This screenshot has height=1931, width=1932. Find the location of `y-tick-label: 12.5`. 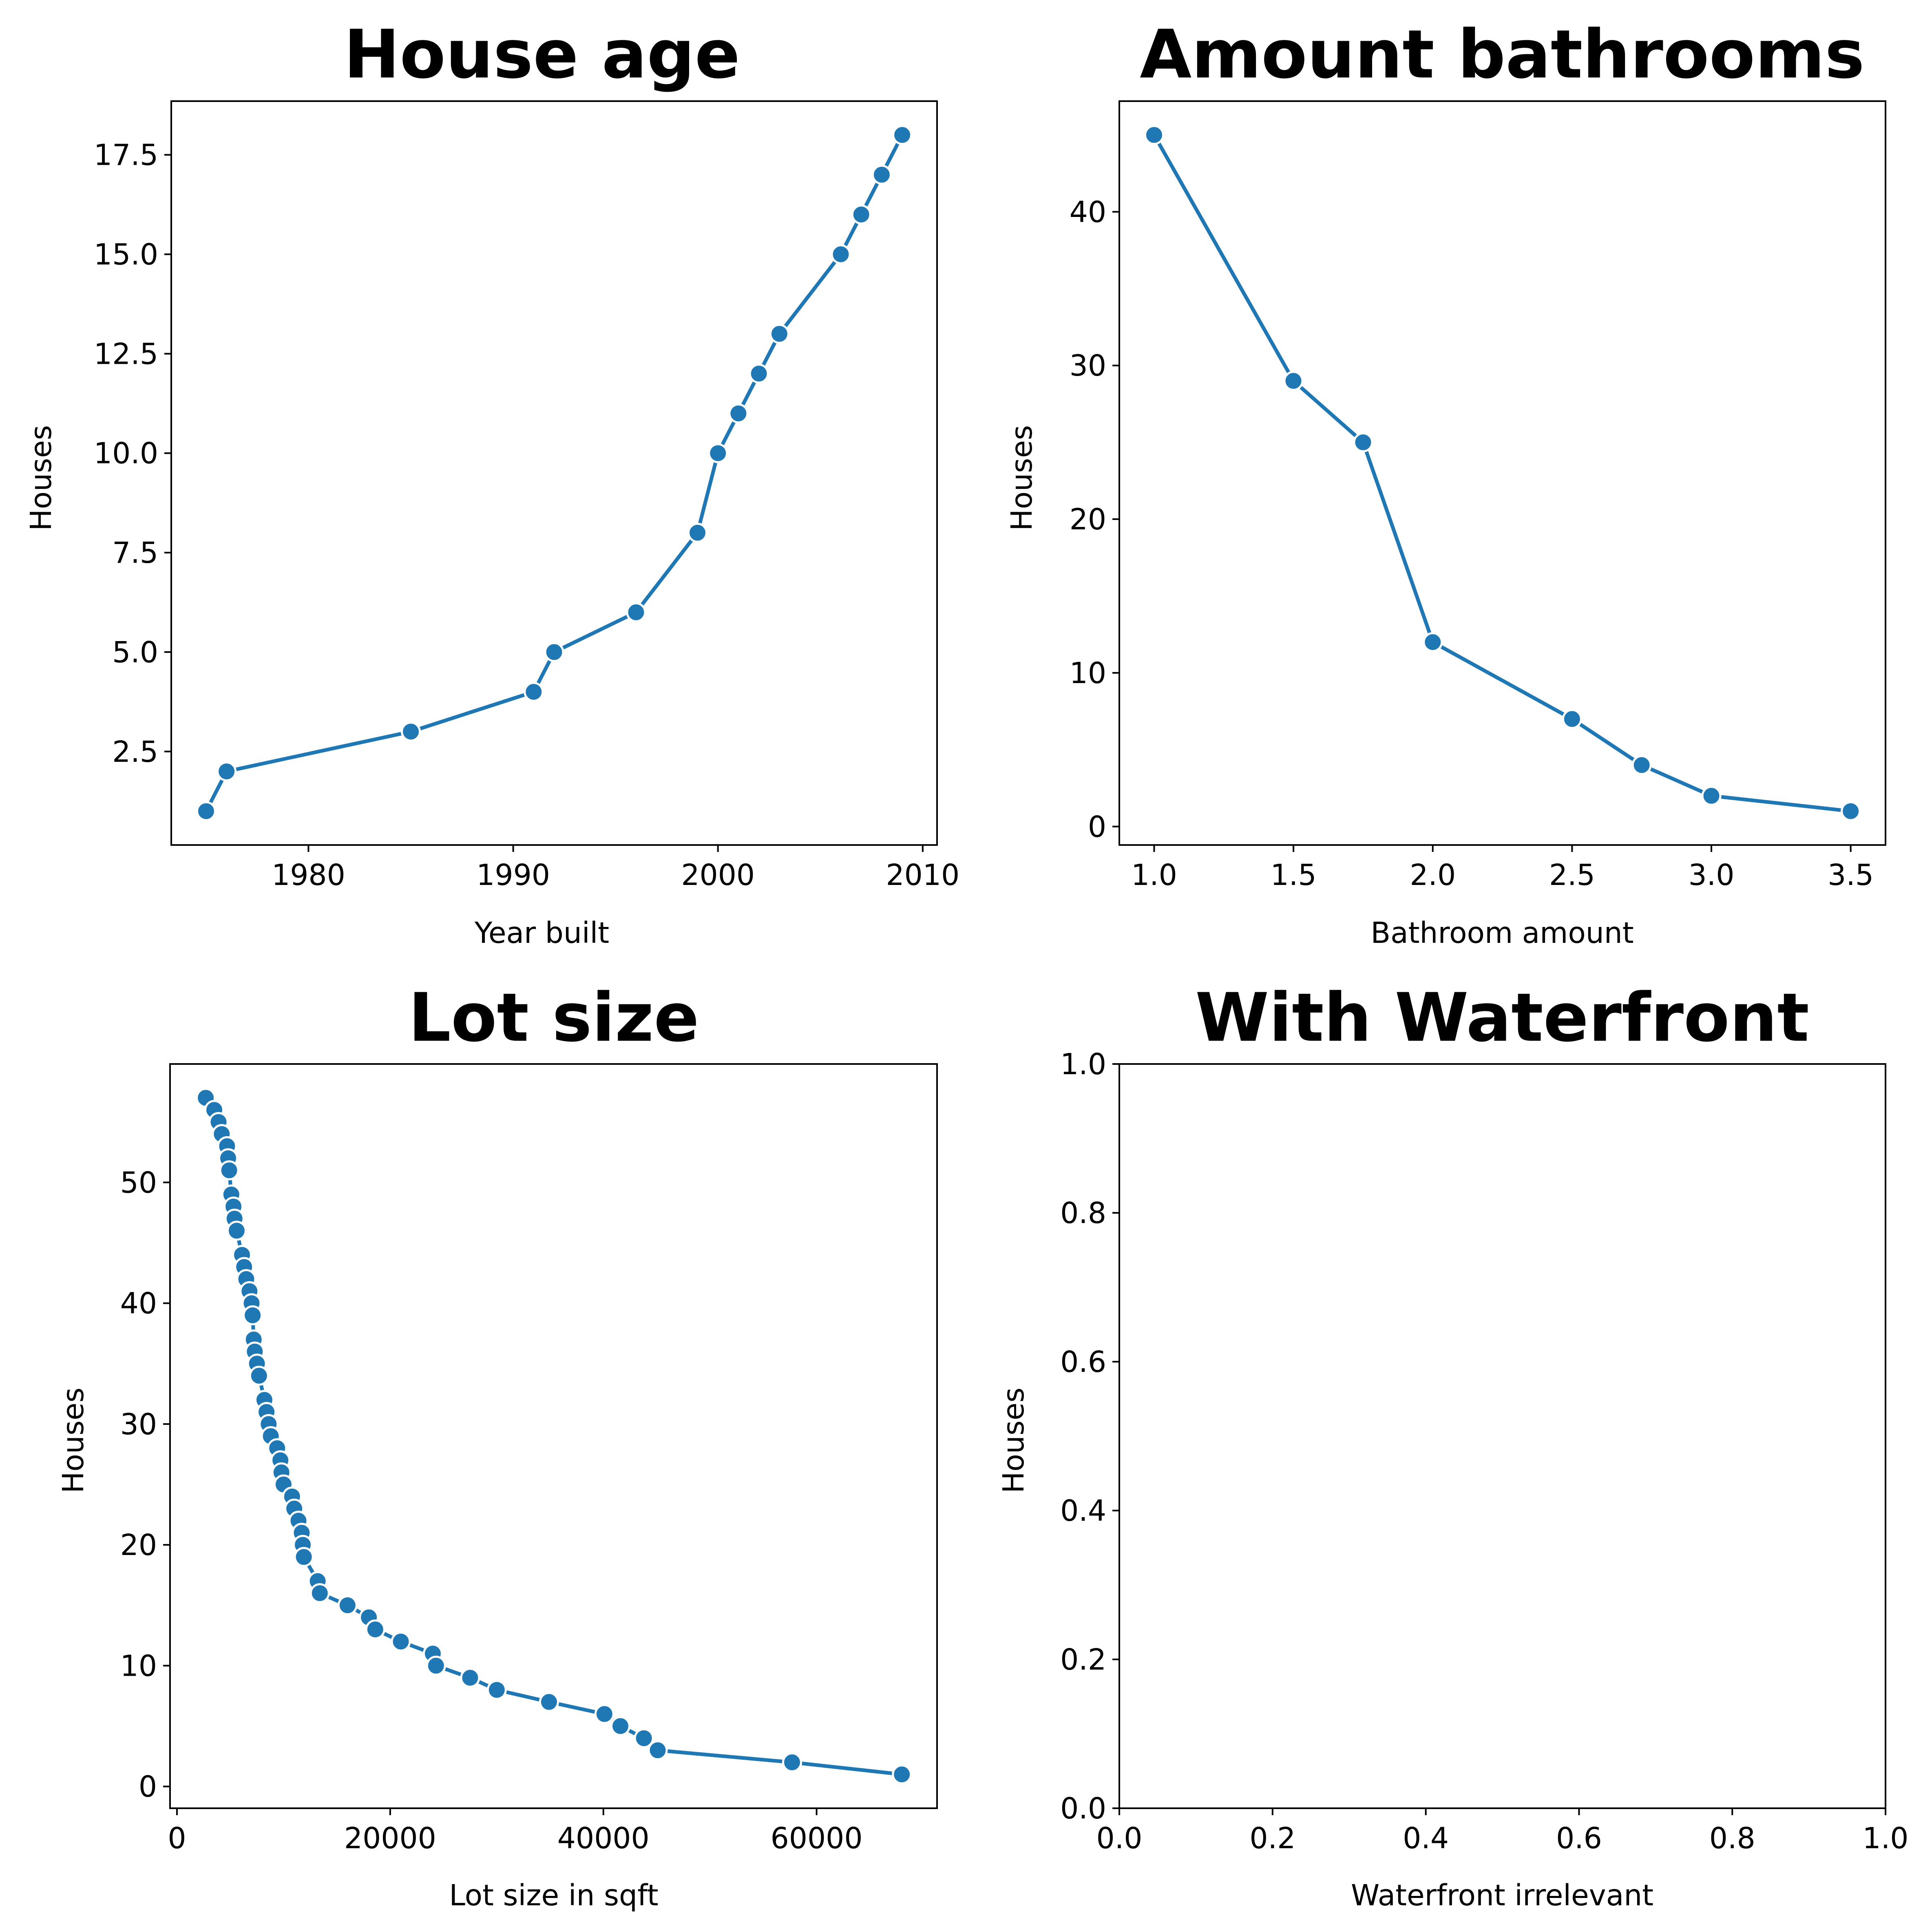

y-tick-label: 12.5 is located at coordinates (126, 354).